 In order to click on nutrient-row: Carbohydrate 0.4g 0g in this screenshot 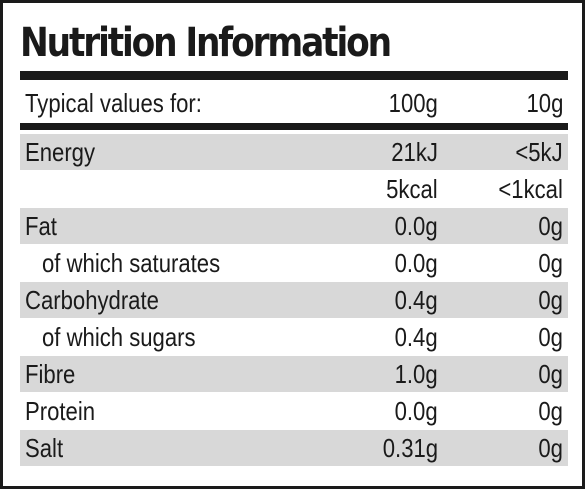, I will do `click(294, 300)`.